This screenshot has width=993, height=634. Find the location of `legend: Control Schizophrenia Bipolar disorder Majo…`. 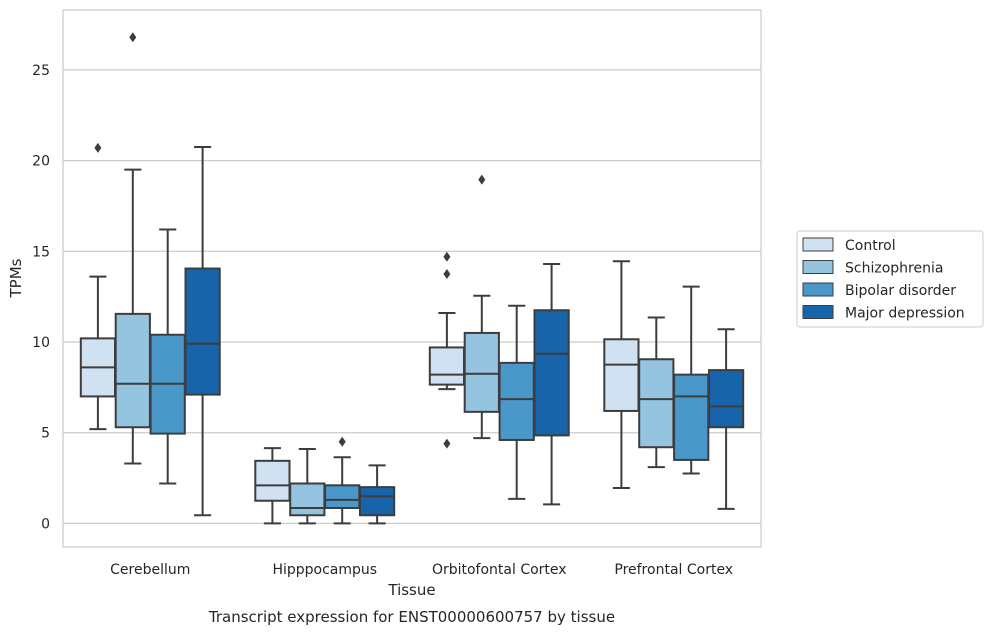

legend: Control Schizophrenia Bipolar disorder Majo… is located at coordinates (890, 279).